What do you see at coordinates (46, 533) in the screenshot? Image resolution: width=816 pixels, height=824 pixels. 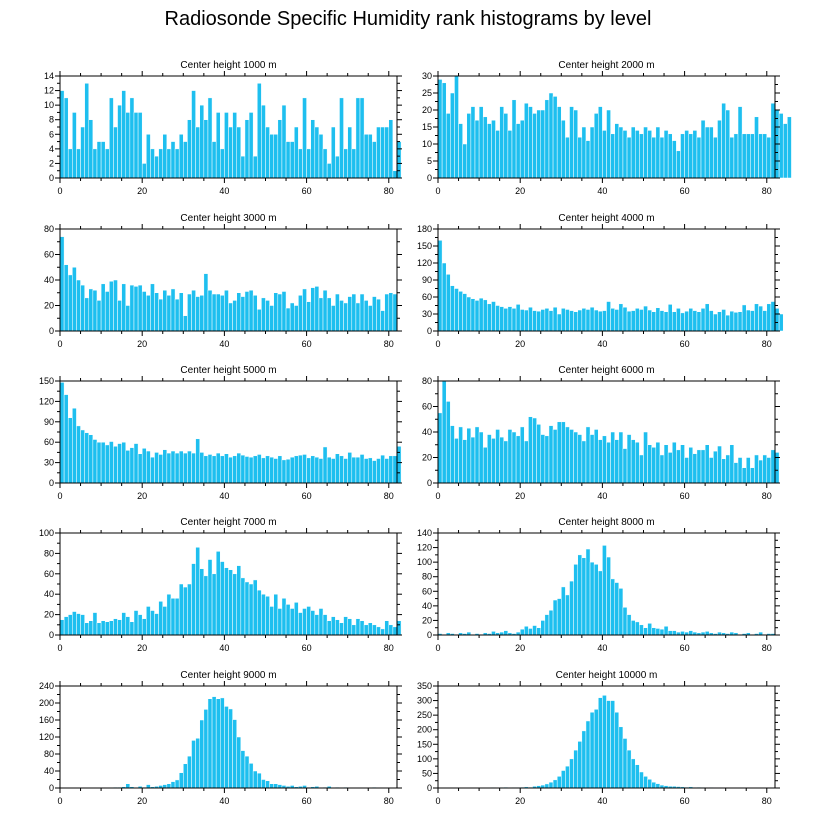 I see `y-tick-label: 100` at bounding box center [46, 533].